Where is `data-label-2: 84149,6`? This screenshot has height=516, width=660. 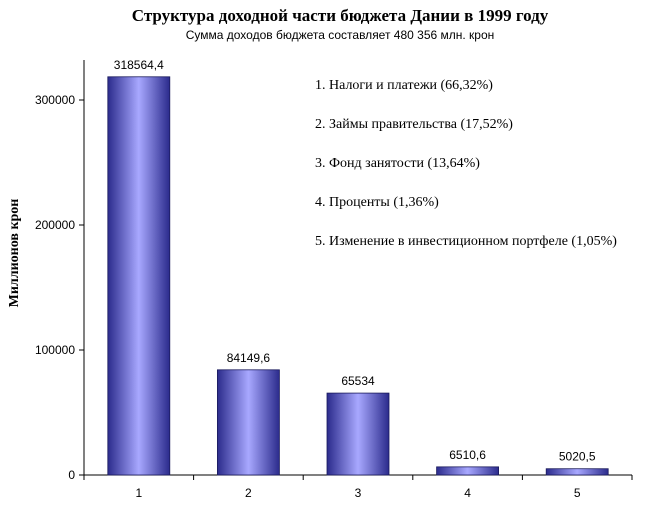 data-label-2: 84149,6 is located at coordinates (249, 358).